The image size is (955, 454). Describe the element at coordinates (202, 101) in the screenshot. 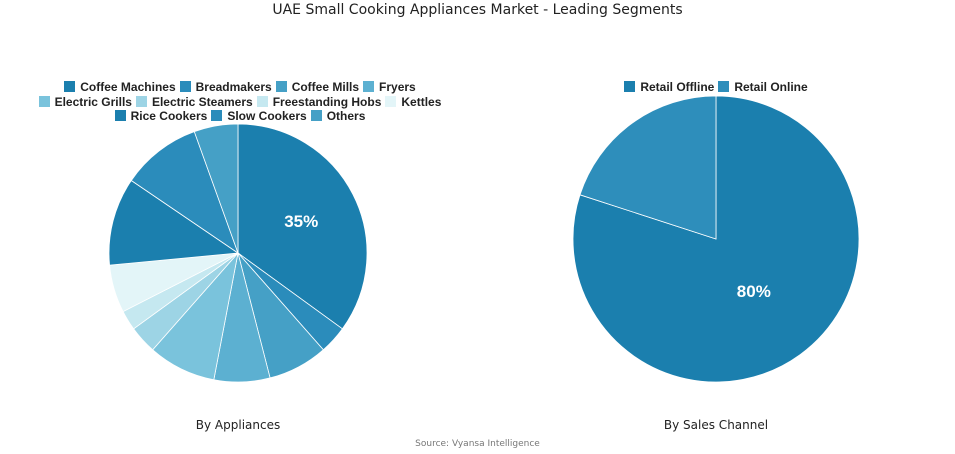

I see `legend-label: Electric Steamers` at that location.